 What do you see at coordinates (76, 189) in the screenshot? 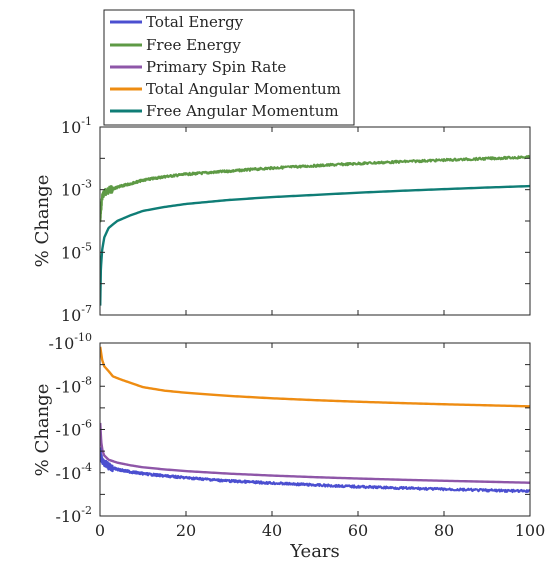
I see `top-y-tick-label: 10⁻³` at bounding box center [76, 189].